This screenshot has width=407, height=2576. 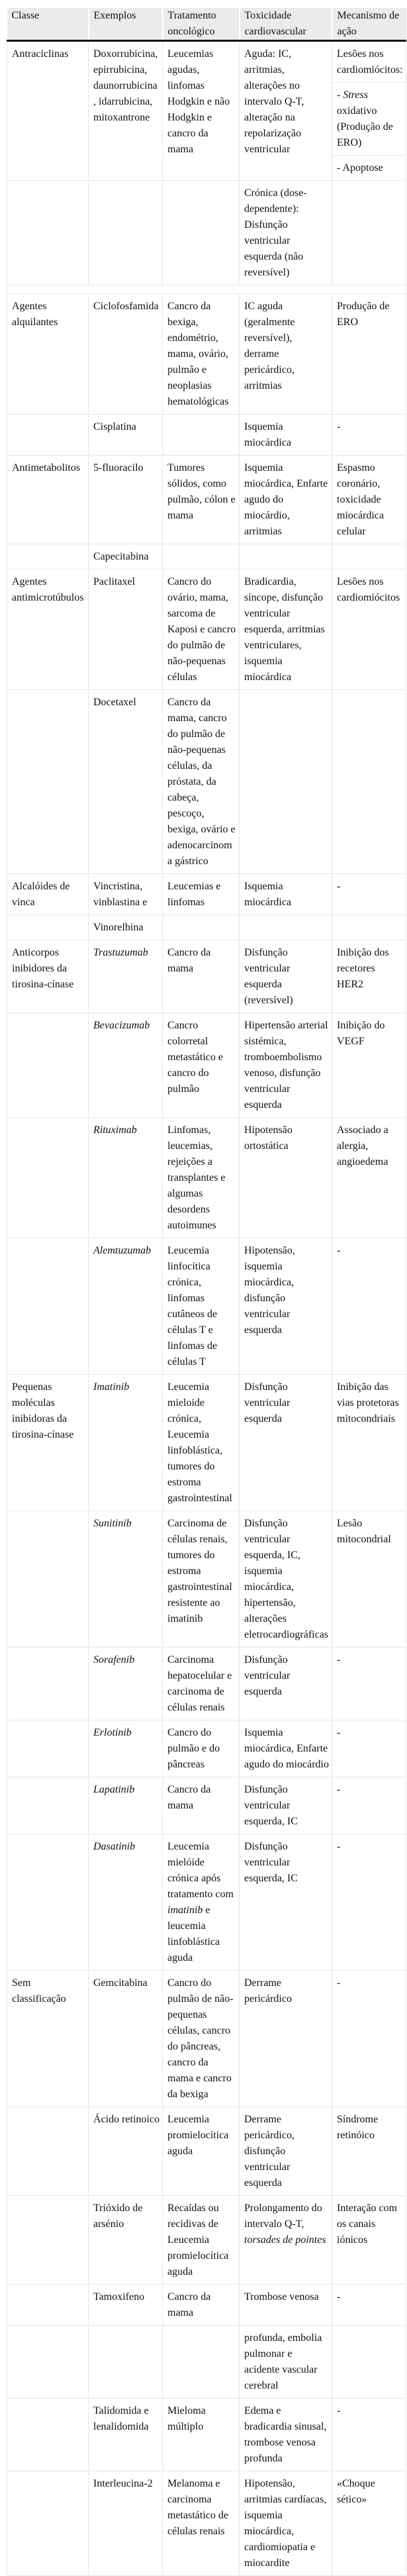 I want to click on cell-exemplos: Trastuzumab, so click(x=125, y=976).